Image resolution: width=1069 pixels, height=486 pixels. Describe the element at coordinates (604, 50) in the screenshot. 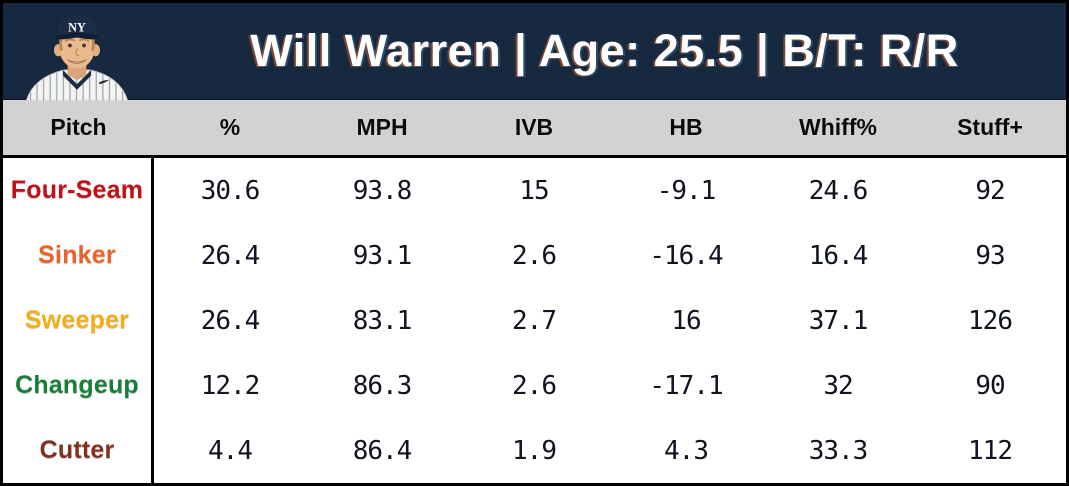

I see `page-title: Will Warren | Age: 25.5 | B/T: R/R` at that location.